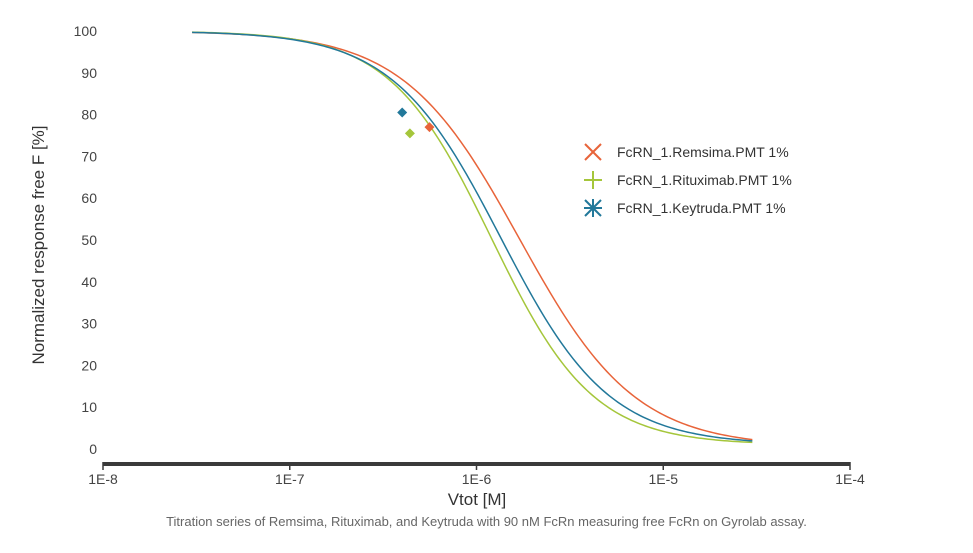  What do you see at coordinates (477, 479) in the screenshot?
I see `x-tick-label: 1E-6` at bounding box center [477, 479].